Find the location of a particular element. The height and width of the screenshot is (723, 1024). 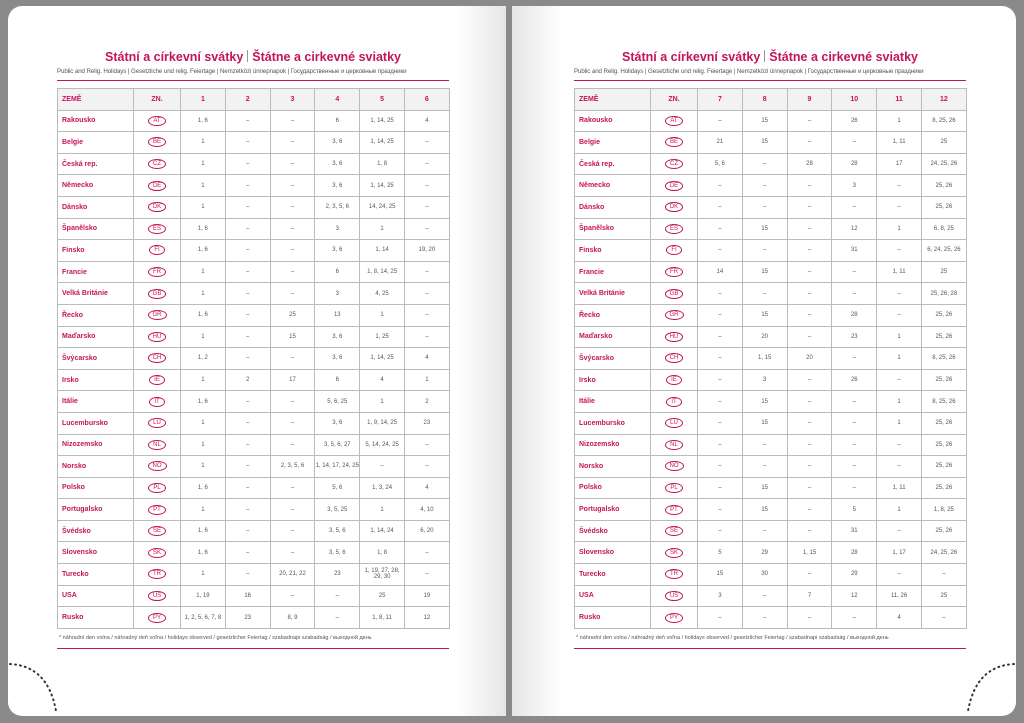

holiday-dates: 25, 26, 28 is located at coordinates (943, 293).